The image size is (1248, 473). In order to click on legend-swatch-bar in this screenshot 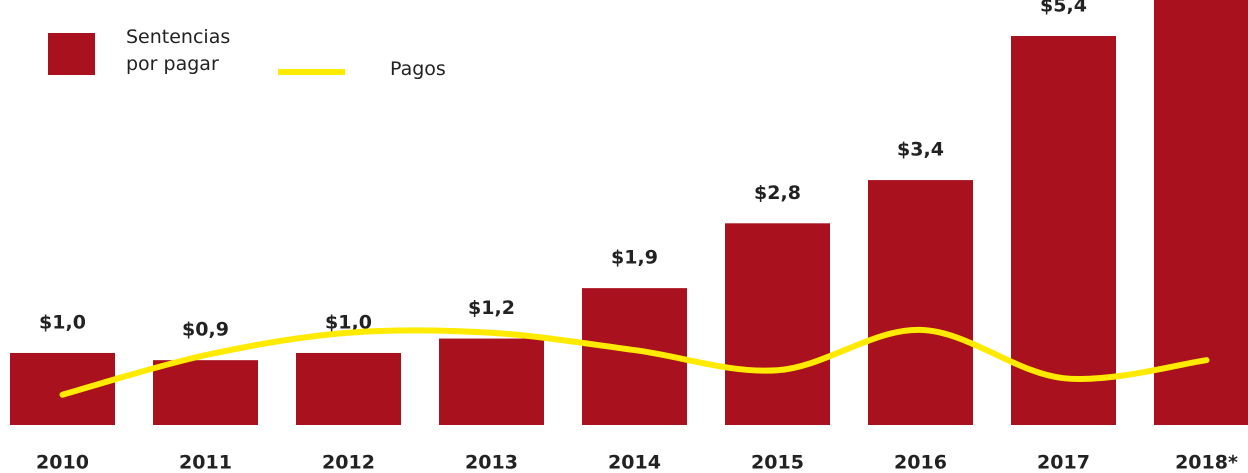, I will do `click(71, 54)`.